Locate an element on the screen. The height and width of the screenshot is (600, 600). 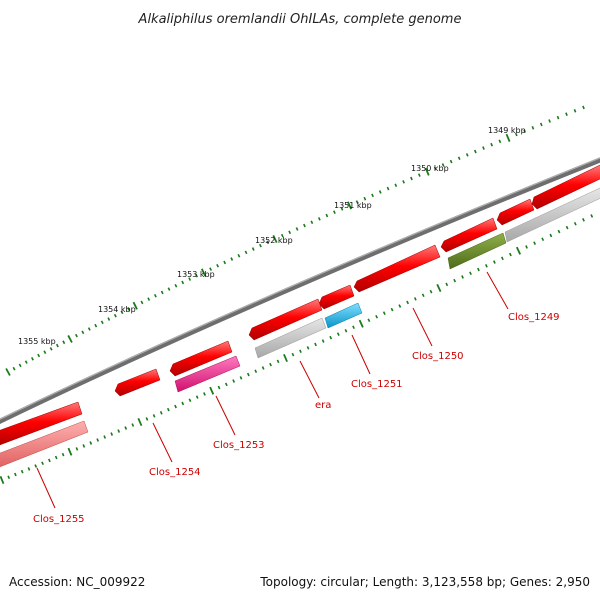
gene-label-clos-1249: Clos_1249 is located at coordinates (534, 317).